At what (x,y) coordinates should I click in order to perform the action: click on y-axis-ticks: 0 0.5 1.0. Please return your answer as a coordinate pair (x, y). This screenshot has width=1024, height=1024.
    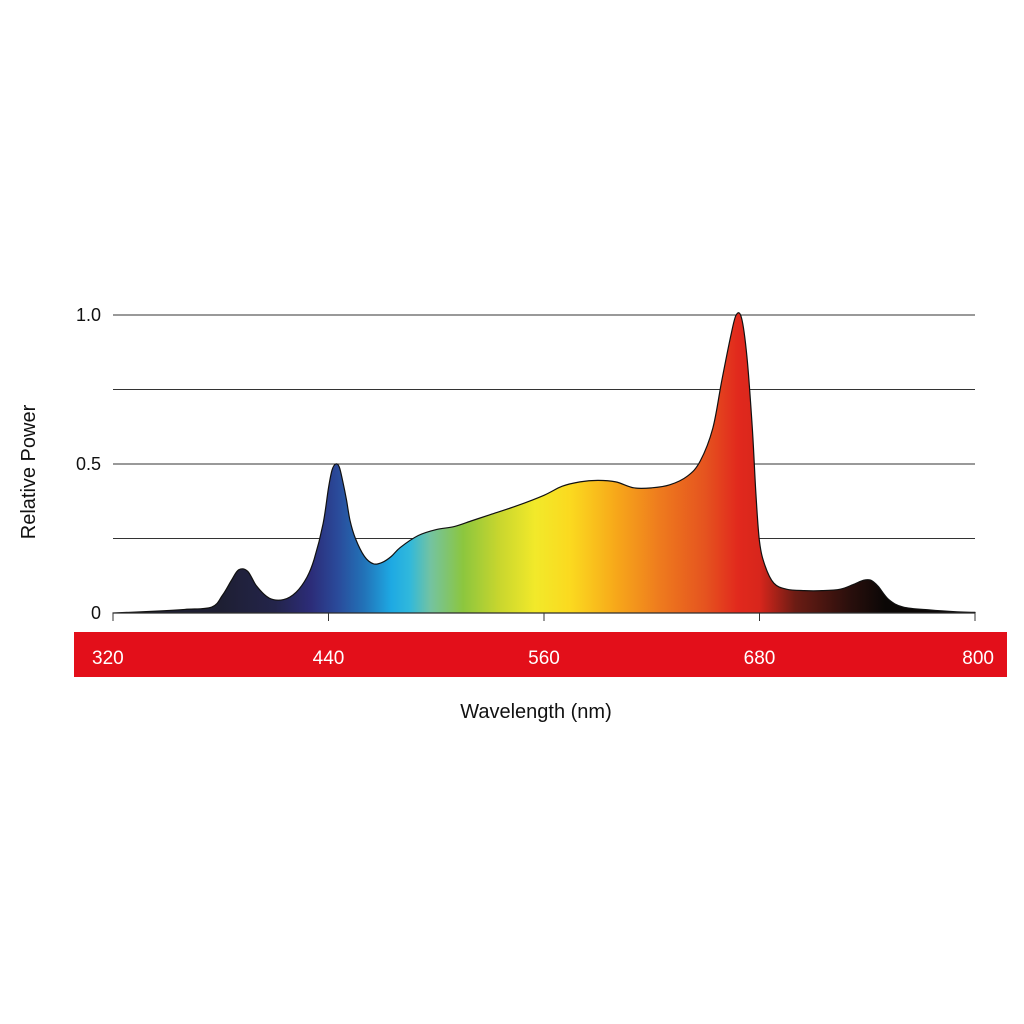
    Looking at the image, I should click on (88, 464).